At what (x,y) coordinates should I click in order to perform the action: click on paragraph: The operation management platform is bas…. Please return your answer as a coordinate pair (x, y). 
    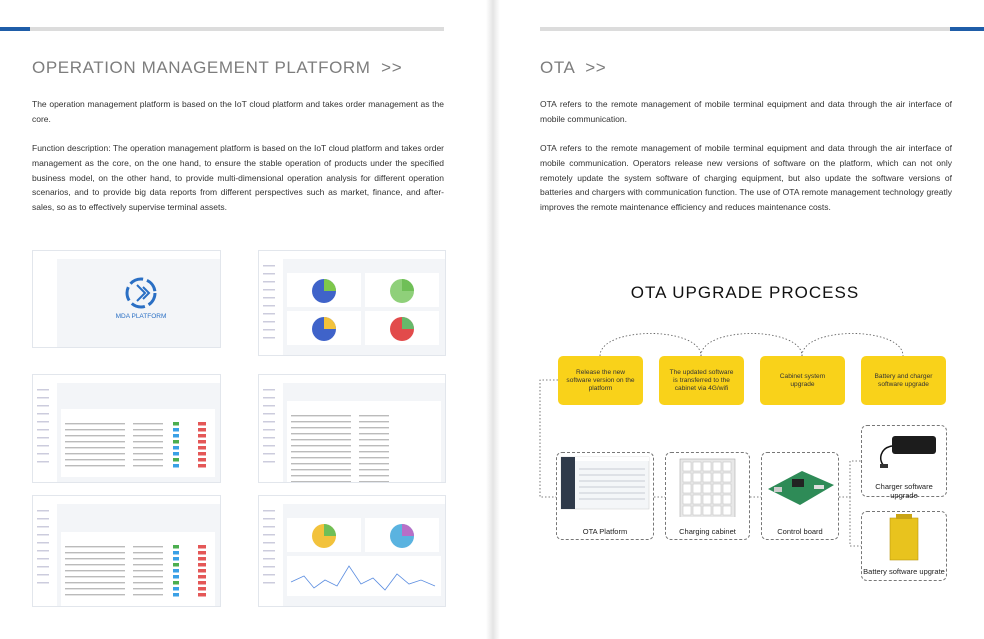
    Looking at the image, I should click on (238, 111).